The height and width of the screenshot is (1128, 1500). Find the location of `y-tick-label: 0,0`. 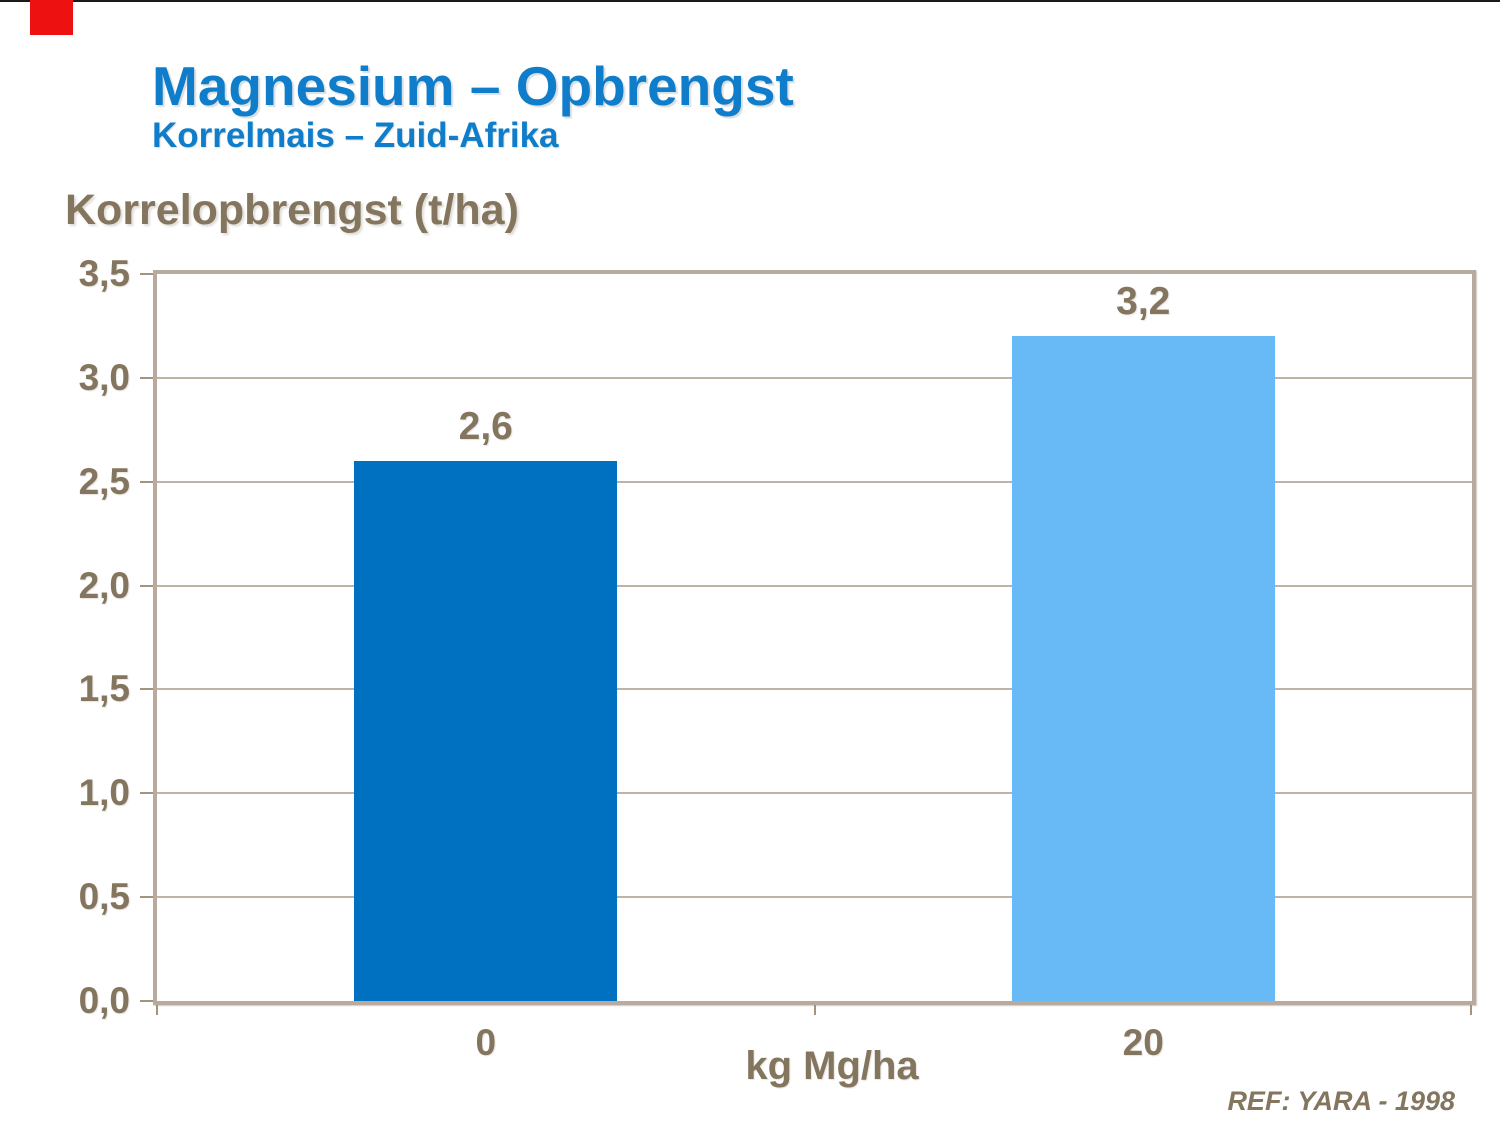

y-tick-label: 0,0 is located at coordinates (104, 1000).